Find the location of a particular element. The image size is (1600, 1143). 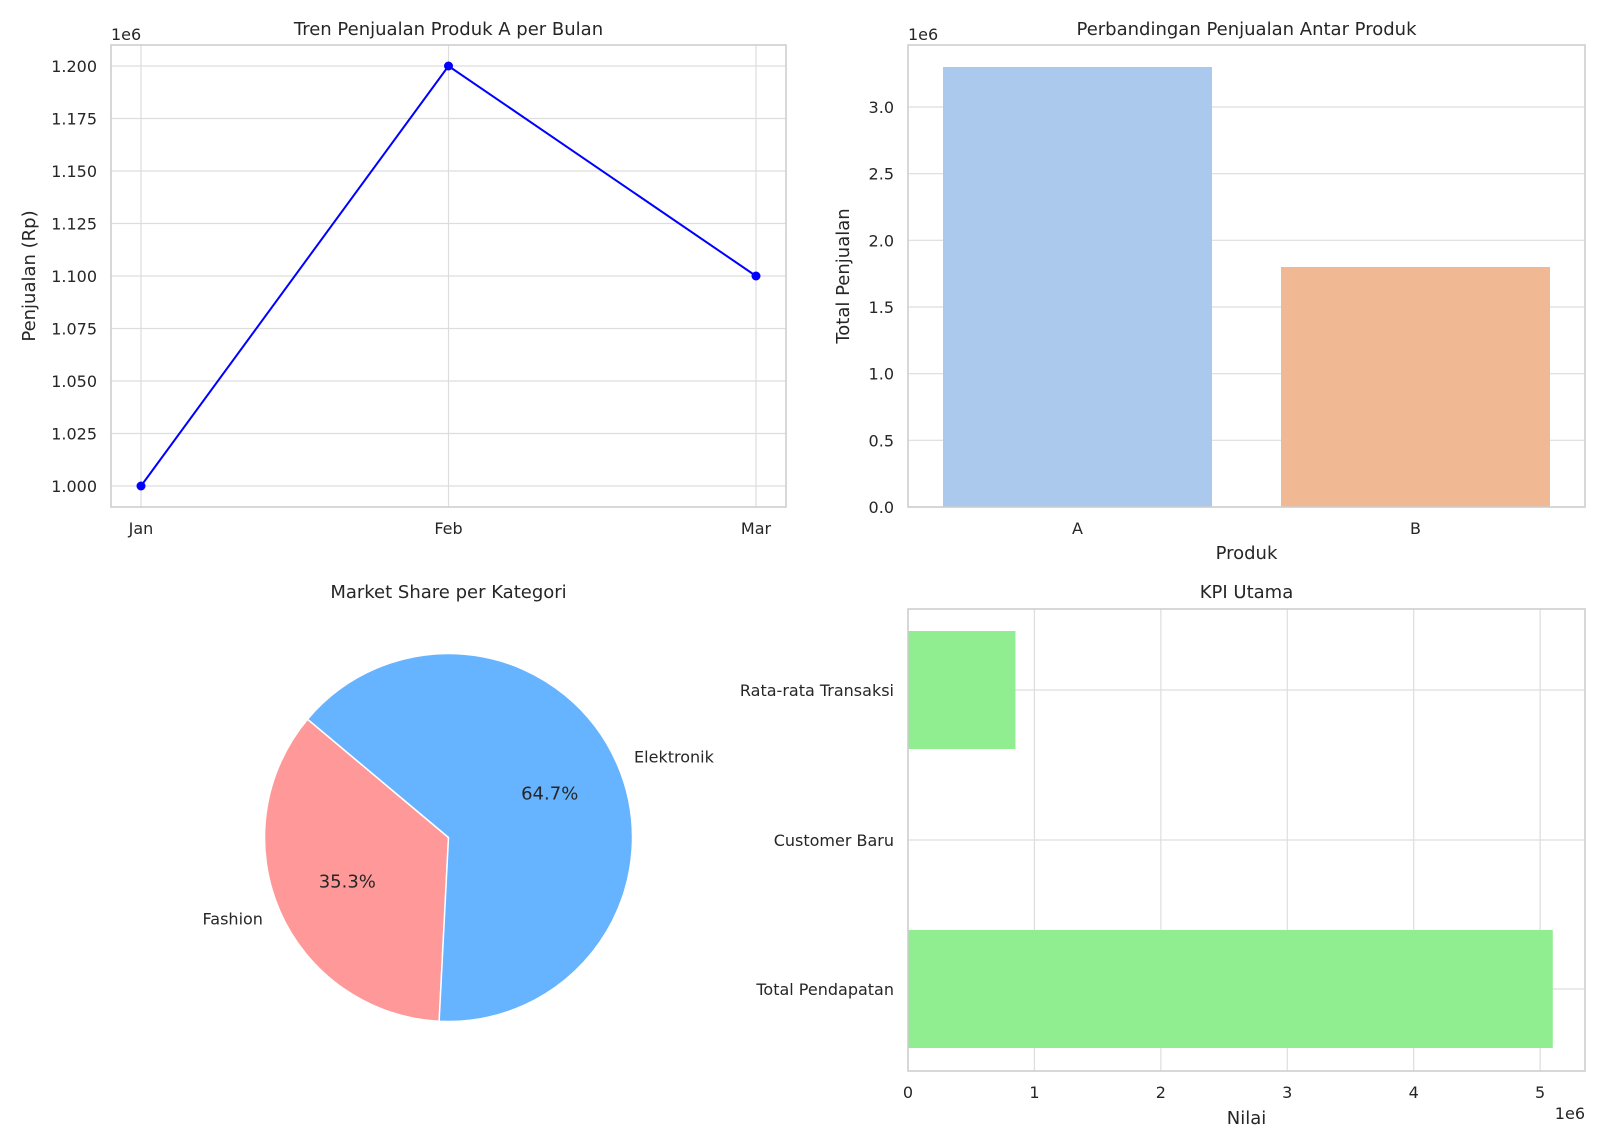

bar-chart-ticks: 0.0 0.5 1.0 1.5 2.0 2.5 3.0 A B is located at coordinates (1145, 318).